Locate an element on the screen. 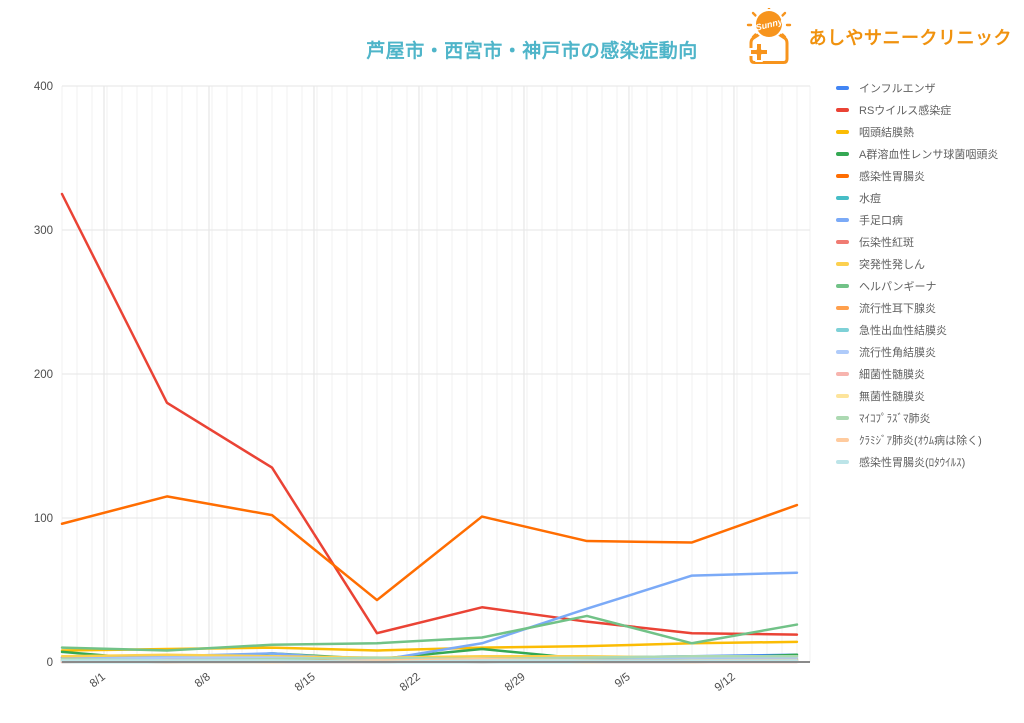 Image resolution: width=1024 pixels, height=723 pixels. svg-text: 8/15 is located at coordinates (305, 682).